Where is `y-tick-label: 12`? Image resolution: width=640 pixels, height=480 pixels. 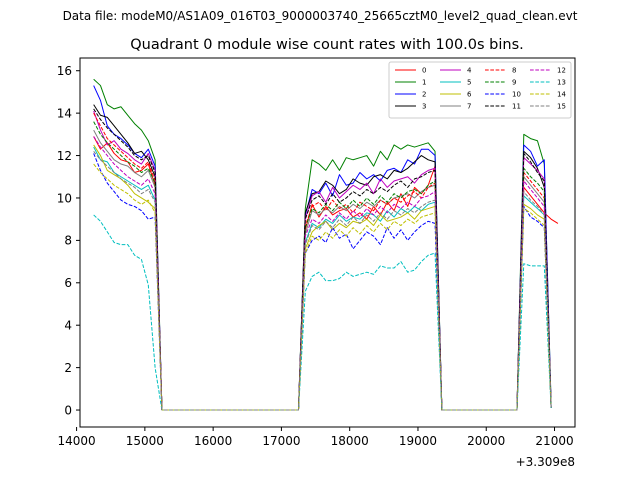 y-tick-label: 12 is located at coordinates (64, 156).